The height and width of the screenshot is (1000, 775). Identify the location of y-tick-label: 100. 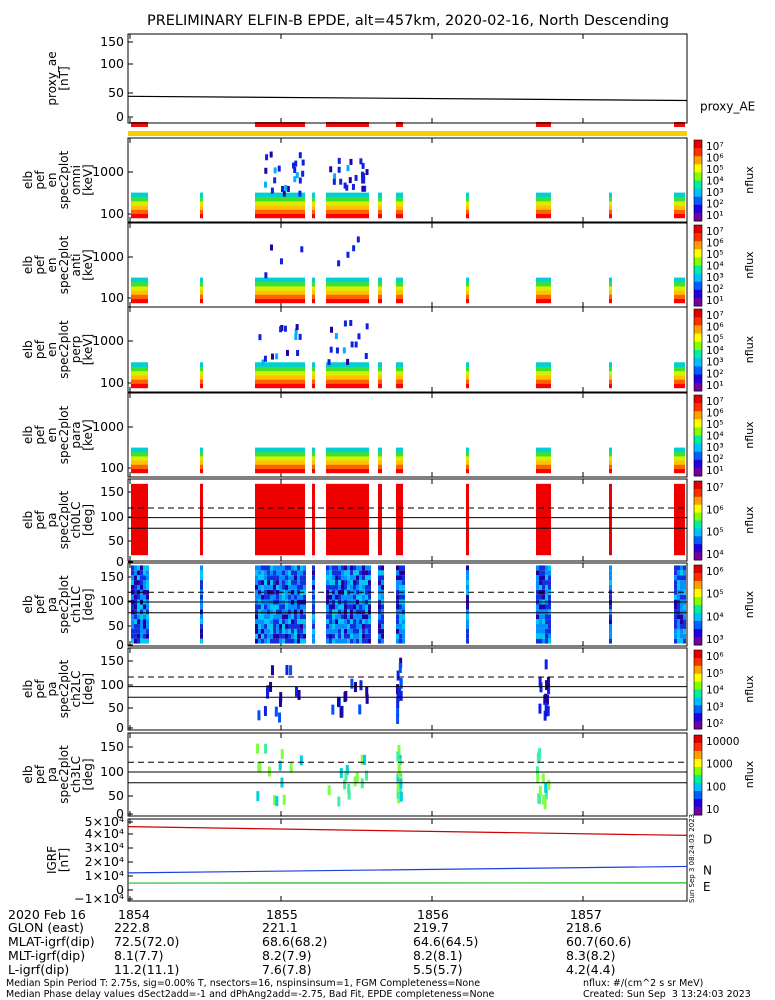
(112, 63).